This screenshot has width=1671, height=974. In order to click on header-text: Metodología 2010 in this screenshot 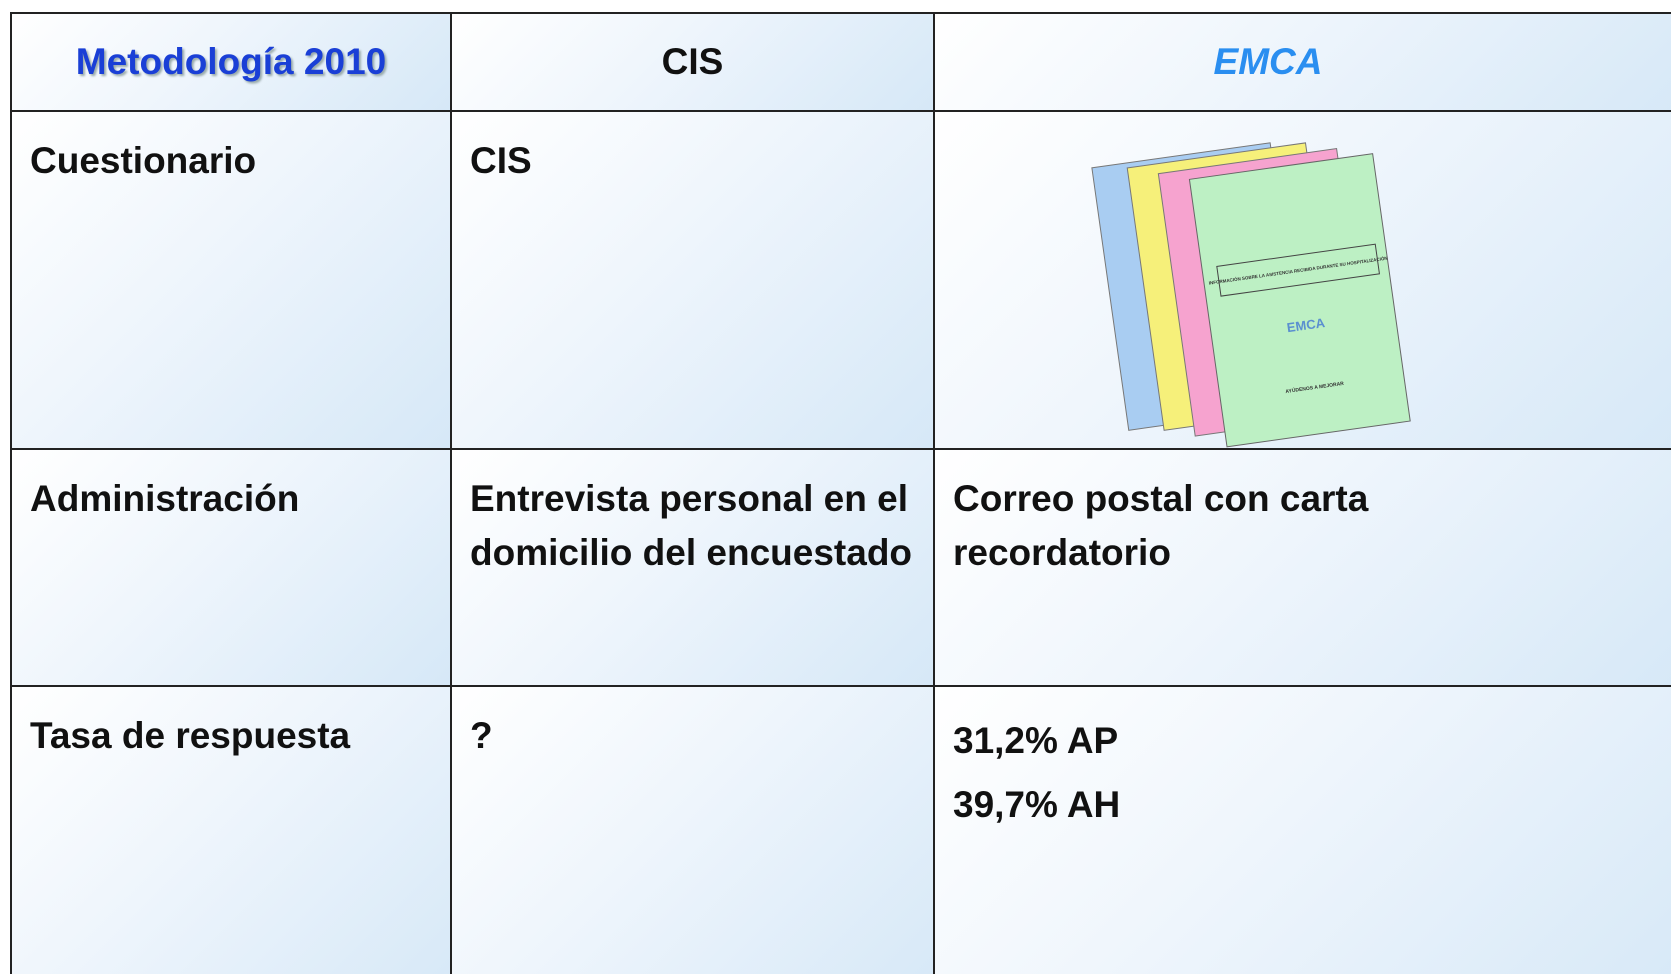, I will do `click(231, 61)`.